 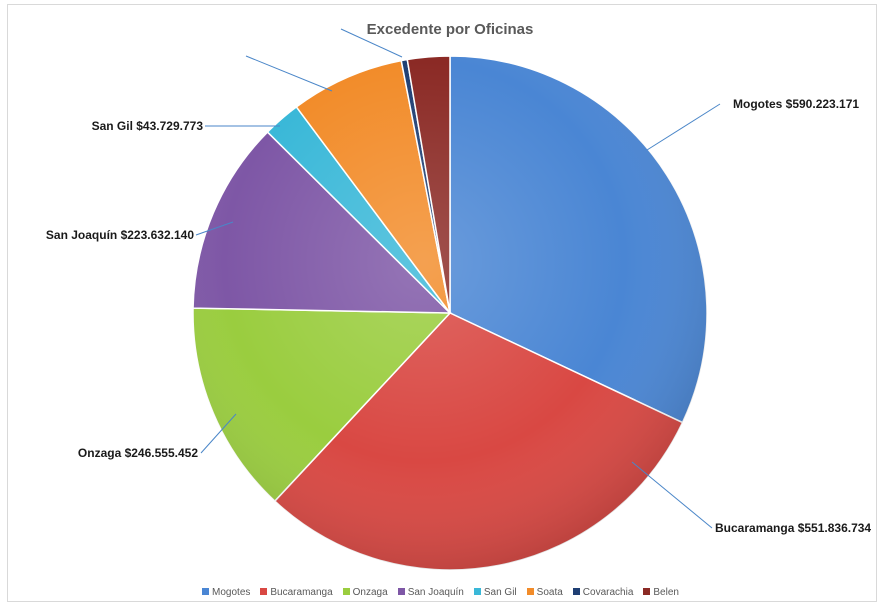 I want to click on legend-item: San Joaquín, so click(x=430, y=592).